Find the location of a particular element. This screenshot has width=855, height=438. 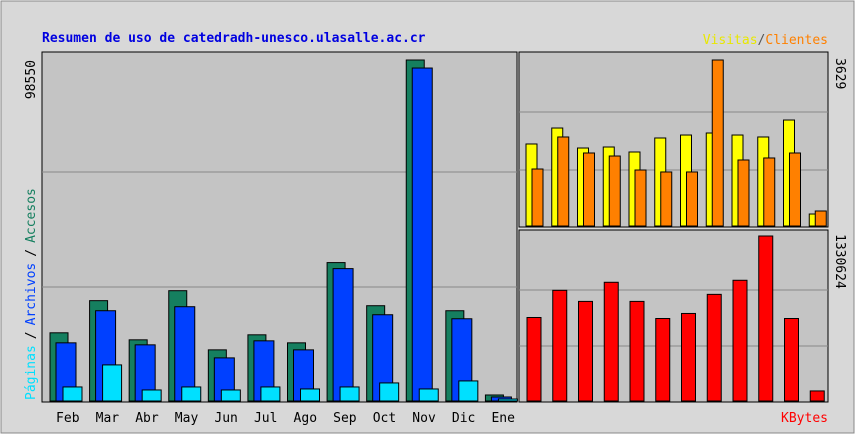

legend-entry: Archivos is located at coordinates (31, 294).